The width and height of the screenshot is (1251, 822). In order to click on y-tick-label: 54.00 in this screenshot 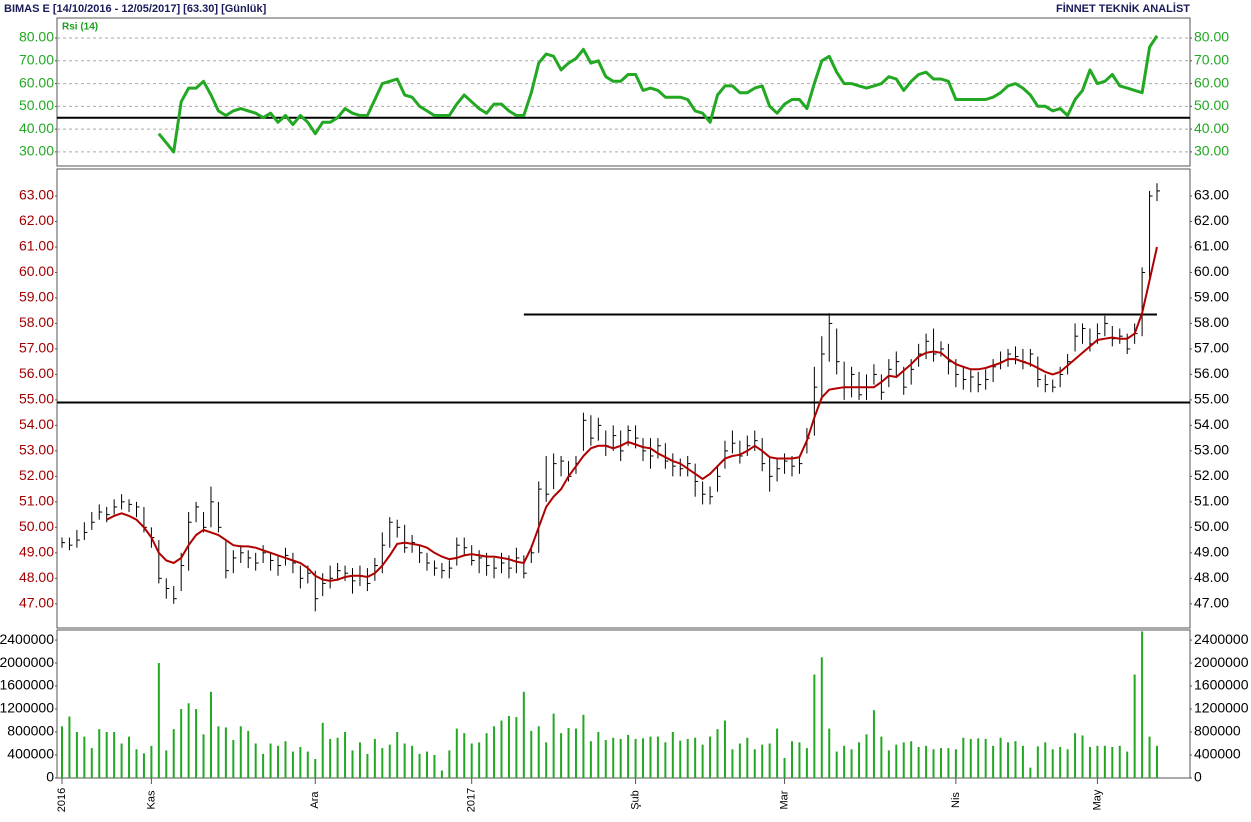, I will do `click(36, 424)`.